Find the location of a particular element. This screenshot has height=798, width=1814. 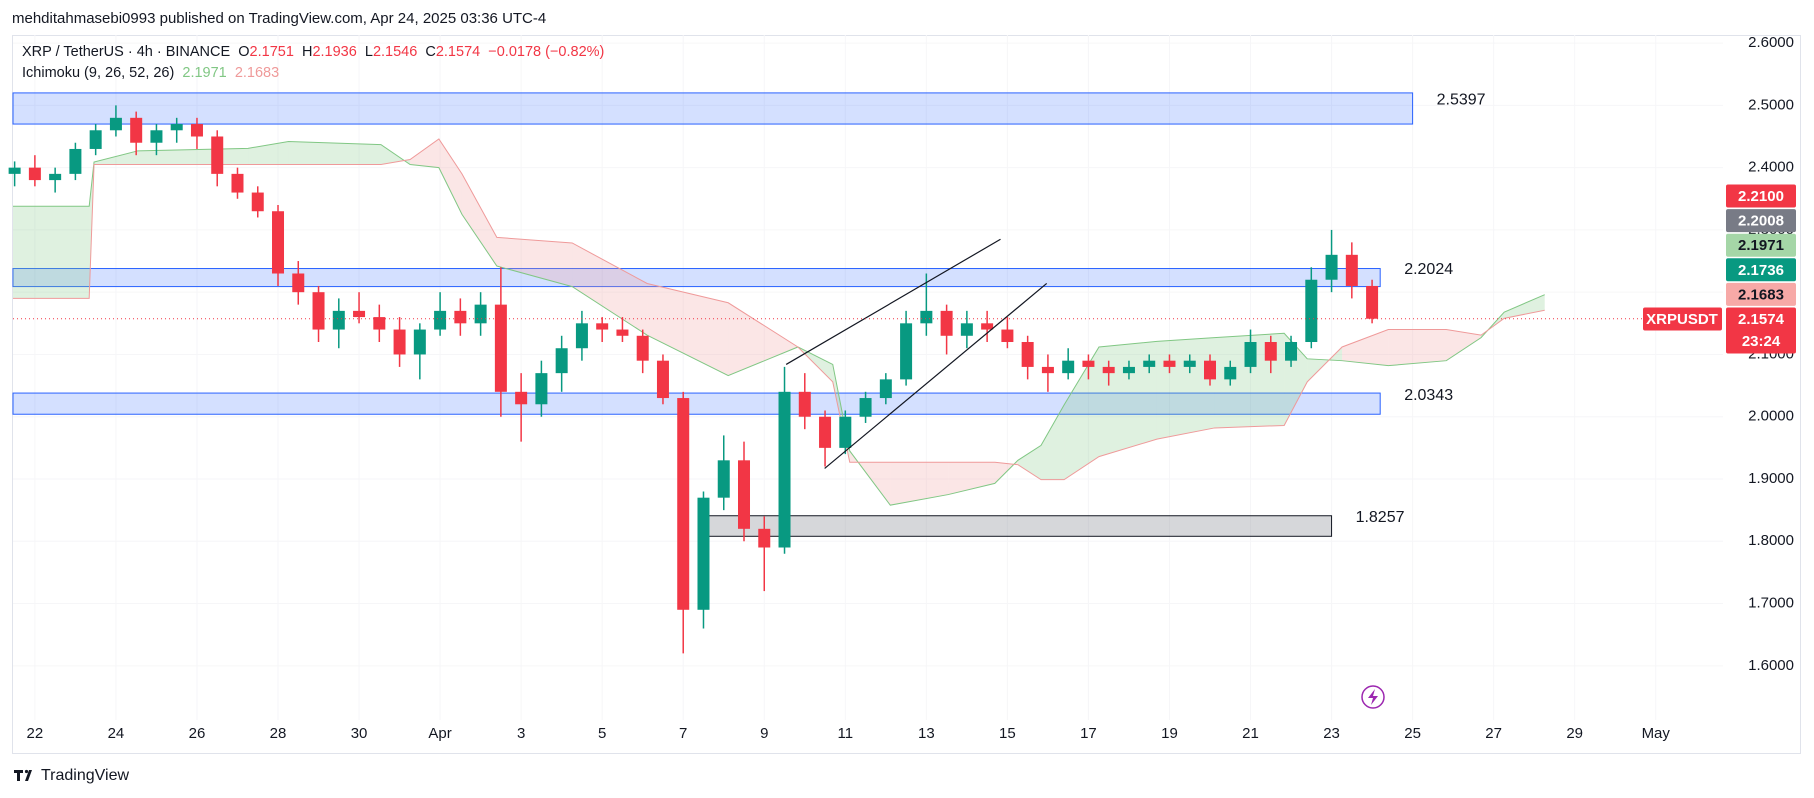

x-tick-label: 27 is located at coordinates (1493, 733).